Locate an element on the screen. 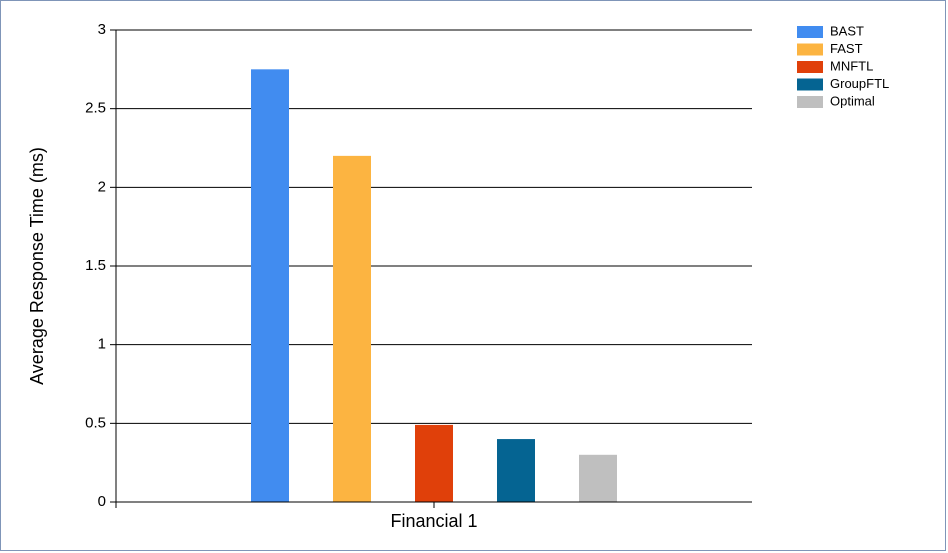 Image resolution: width=948 pixels, height=553 pixels. legend: BAST FAST MNFTL GroupFTL Optimal is located at coordinates (843, 65).